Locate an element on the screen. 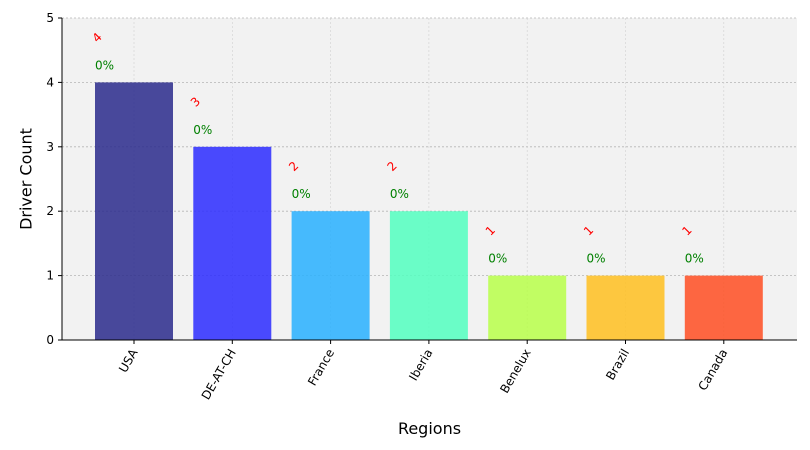 The height and width of the screenshot is (450, 810). x-tick-label: Benelux is located at coordinates (515, 371).